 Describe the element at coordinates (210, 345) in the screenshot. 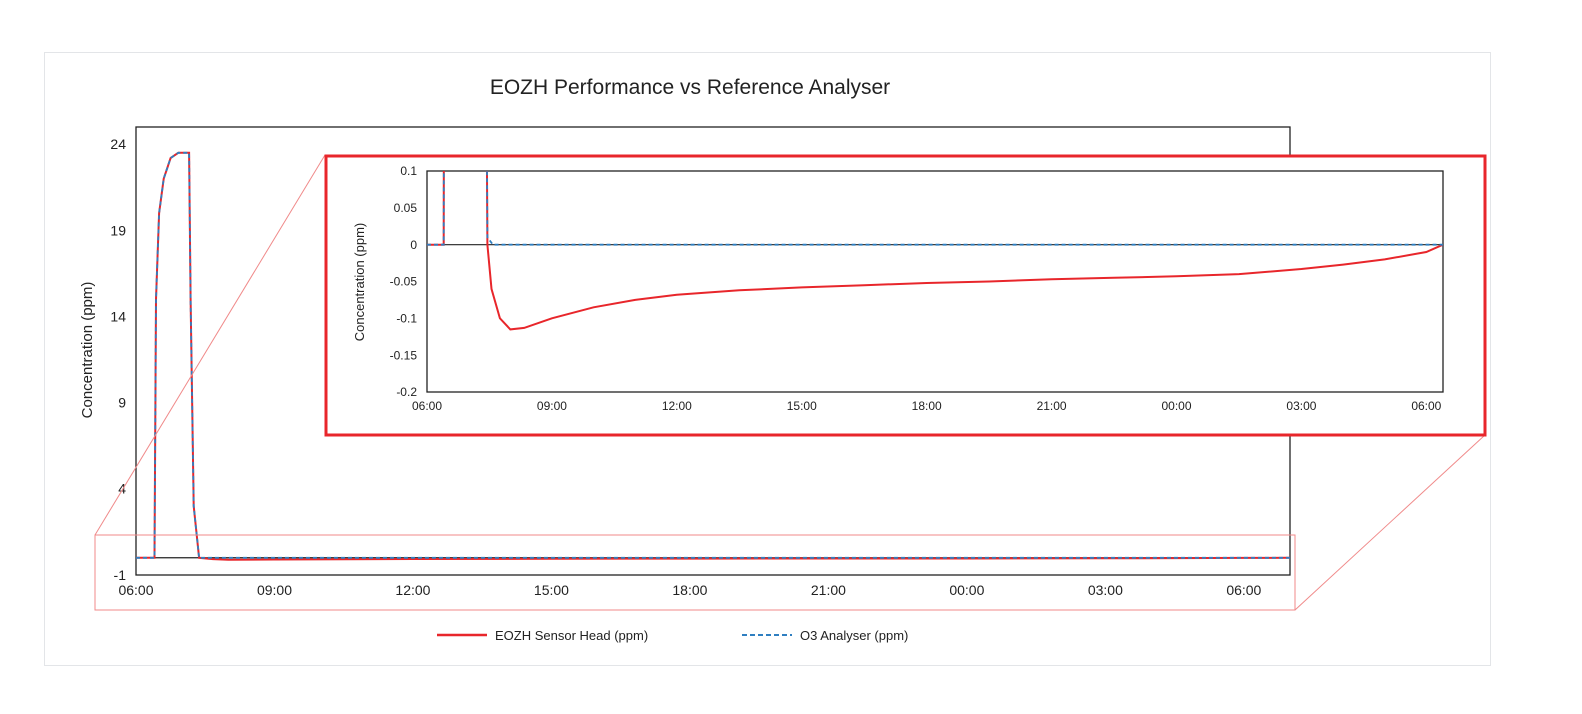

I see `zoom-connector-left` at that location.